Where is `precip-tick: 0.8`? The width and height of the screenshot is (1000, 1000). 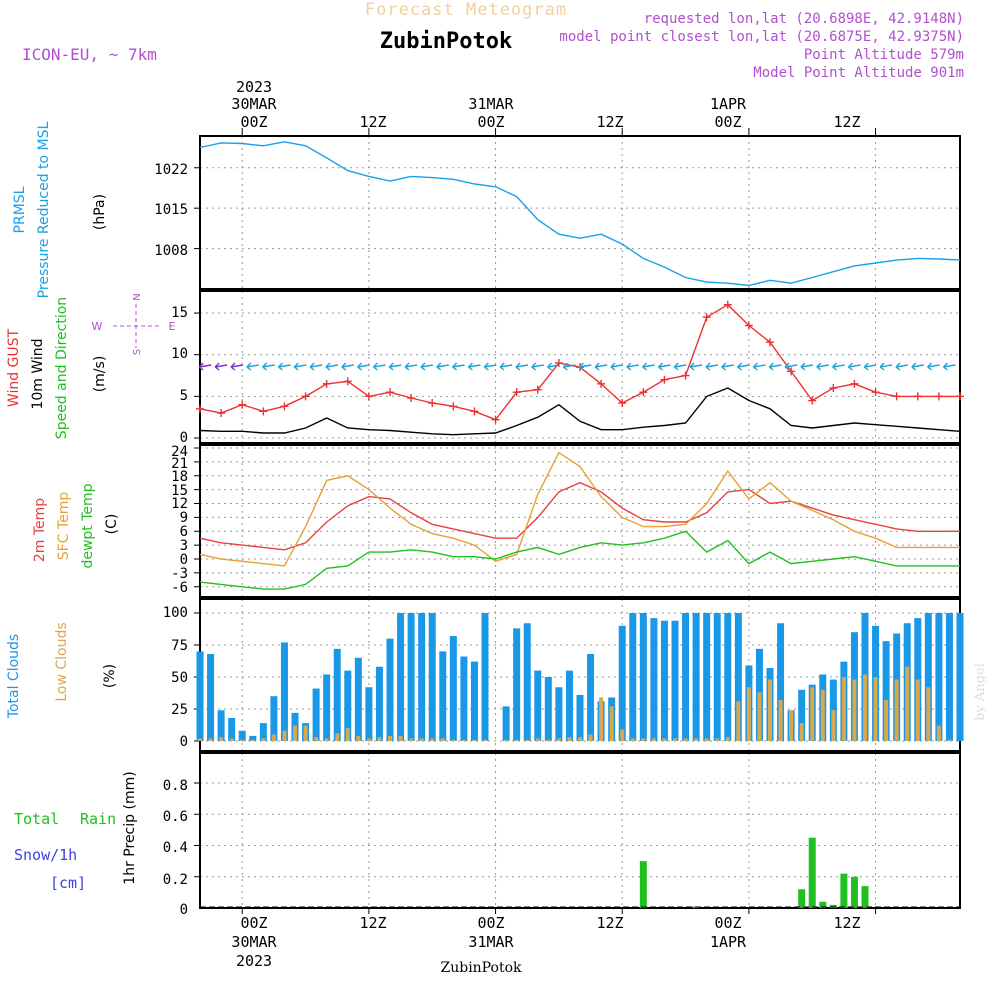 precip-tick: 0.8 is located at coordinates (175, 786).